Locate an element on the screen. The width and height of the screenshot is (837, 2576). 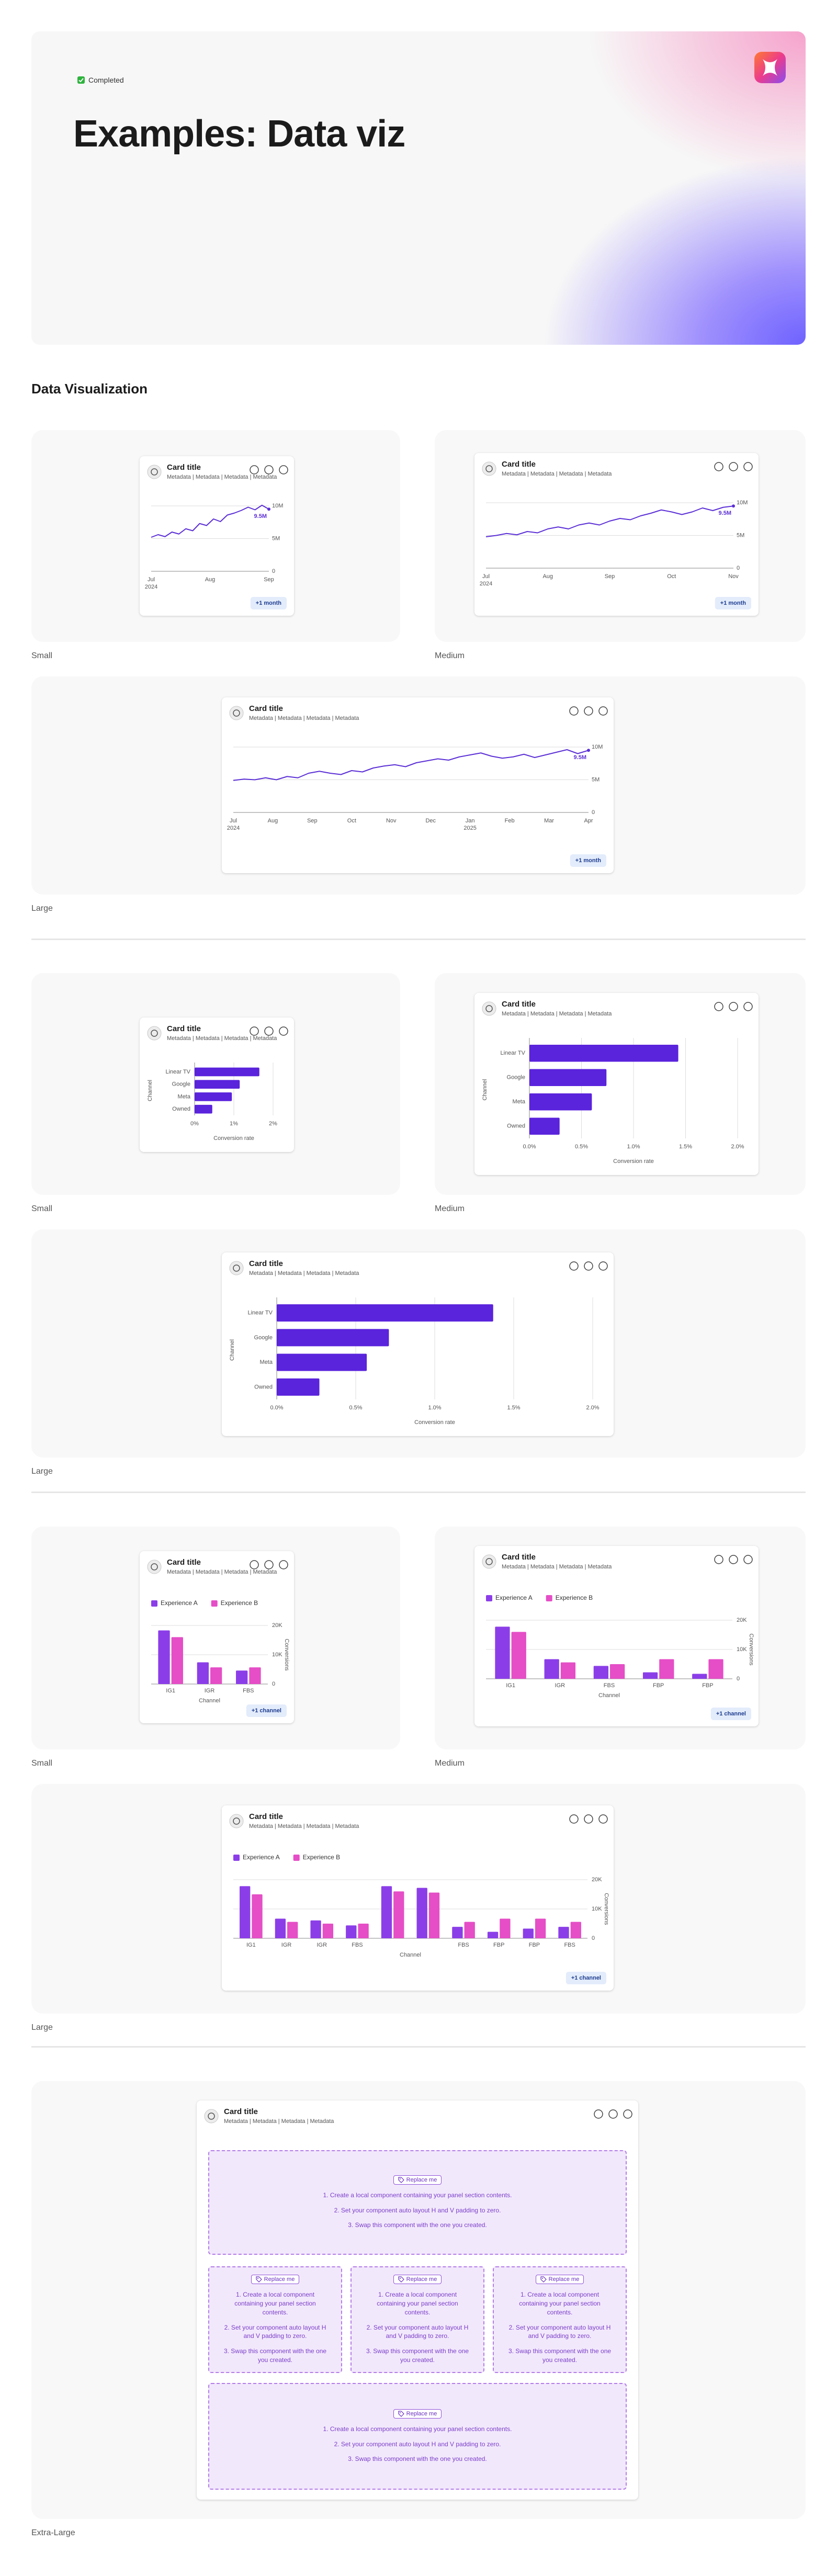
x-tick-label: Nov is located at coordinates (733, 576).